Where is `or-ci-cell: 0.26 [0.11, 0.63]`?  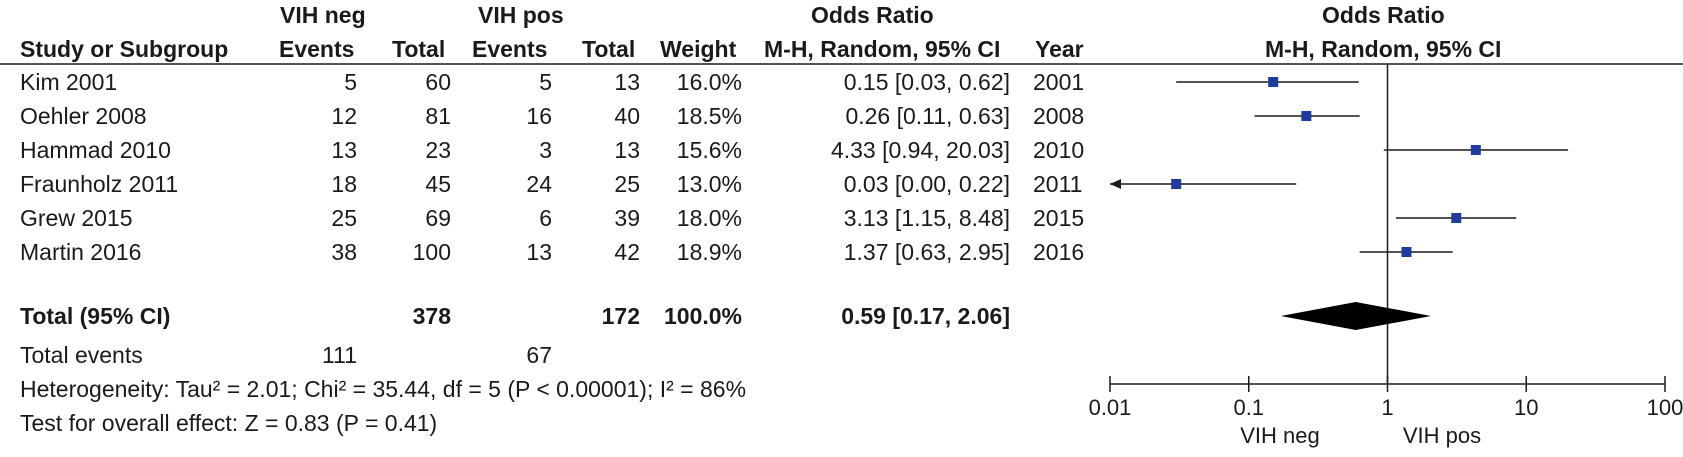 or-ci-cell: 0.26 [0.11, 0.63] is located at coordinates (927, 116).